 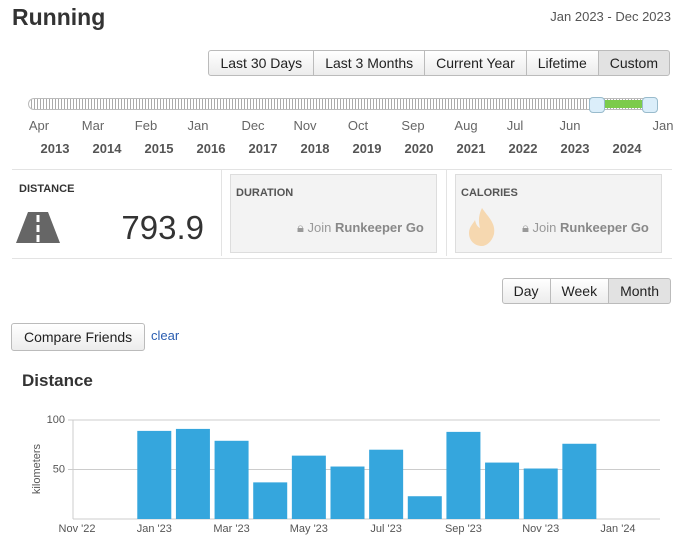 What do you see at coordinates (610, 16) in the screenshot?
I see `date-range: Jan 2023 - Dec 2023` at bounding box center [610, 16].